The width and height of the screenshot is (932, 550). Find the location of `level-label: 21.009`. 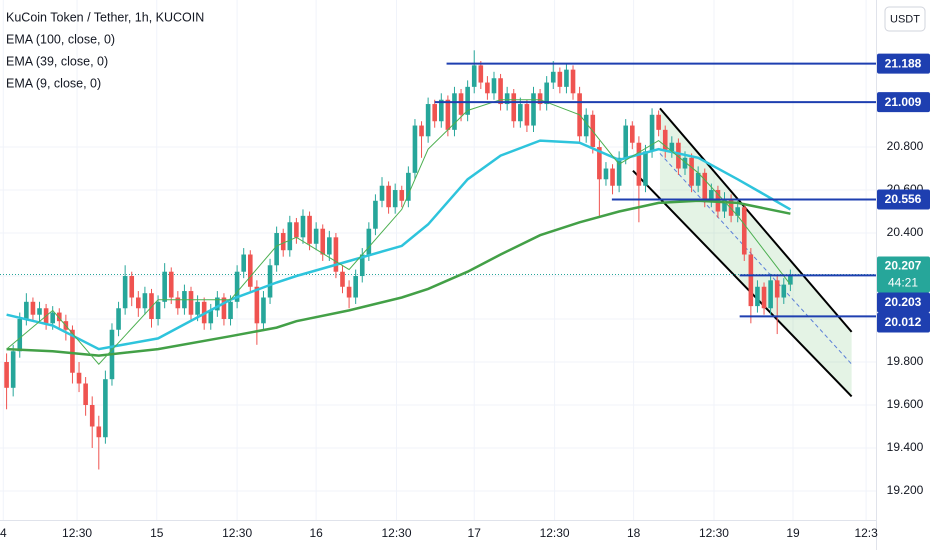

level-label: 21.009 is located at coordinates (903, 102).